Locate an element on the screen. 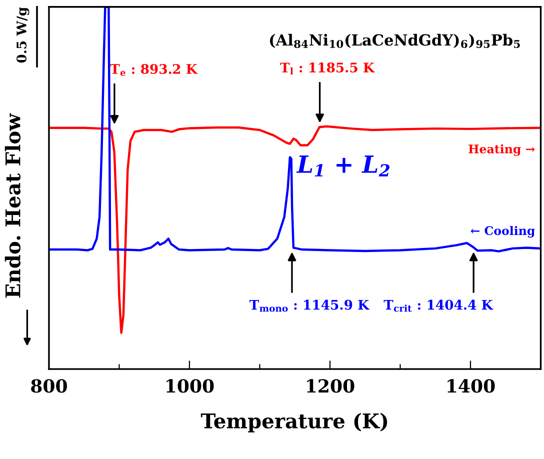 Image resolution: width=544 pixels, height=459 pixels. series-label: Heating → is located at coordinates (501, 150).